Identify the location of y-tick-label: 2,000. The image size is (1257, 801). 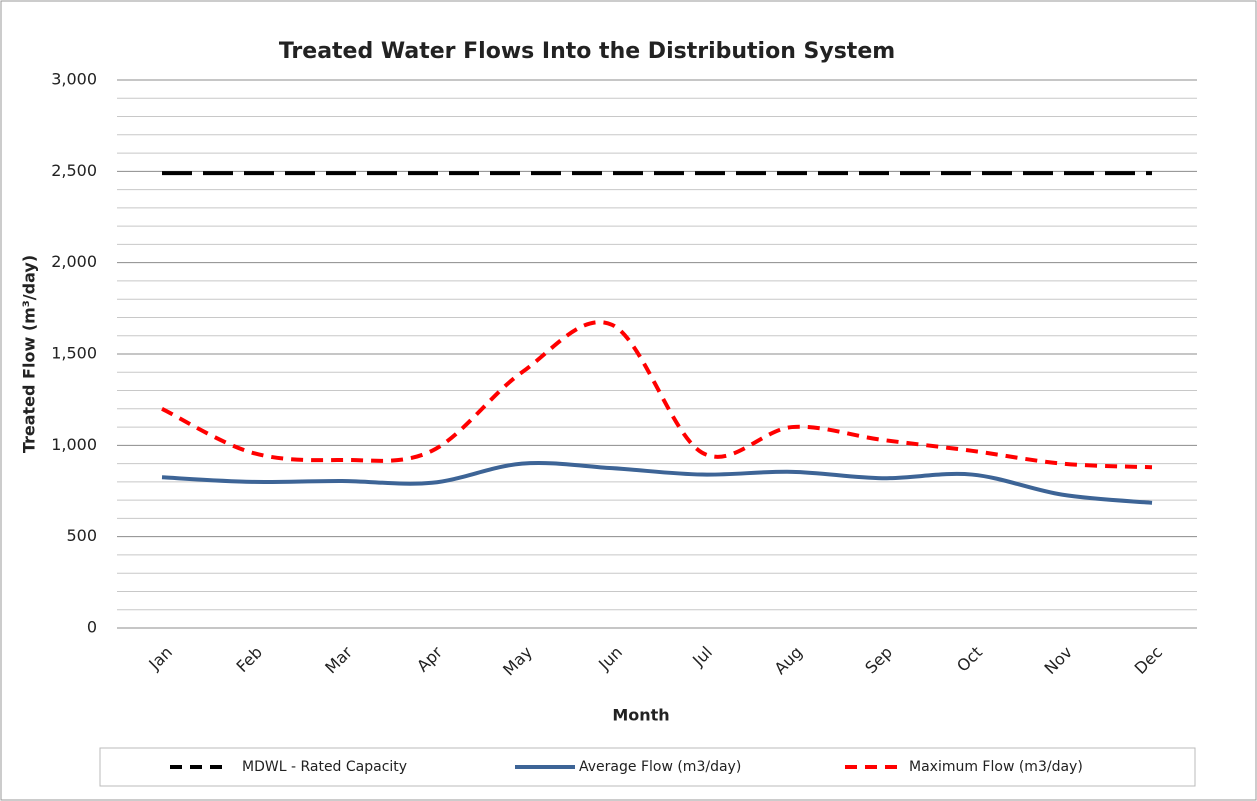
(74, 261).